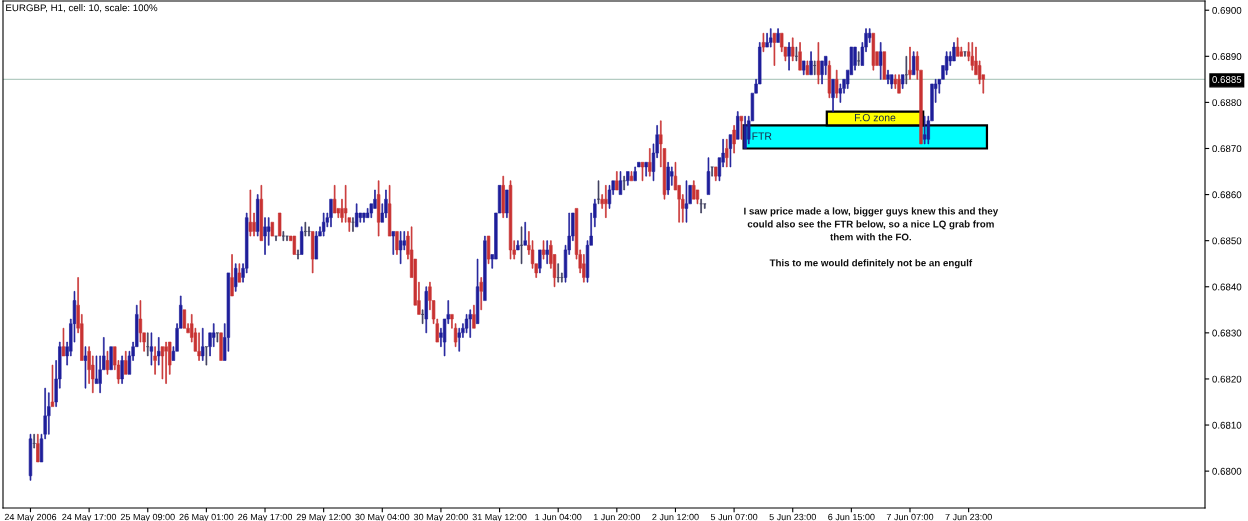 This screenshot has width=1248, height=521. I want to click on x-tick-label: 31 May 12:00, so click(499, 517).